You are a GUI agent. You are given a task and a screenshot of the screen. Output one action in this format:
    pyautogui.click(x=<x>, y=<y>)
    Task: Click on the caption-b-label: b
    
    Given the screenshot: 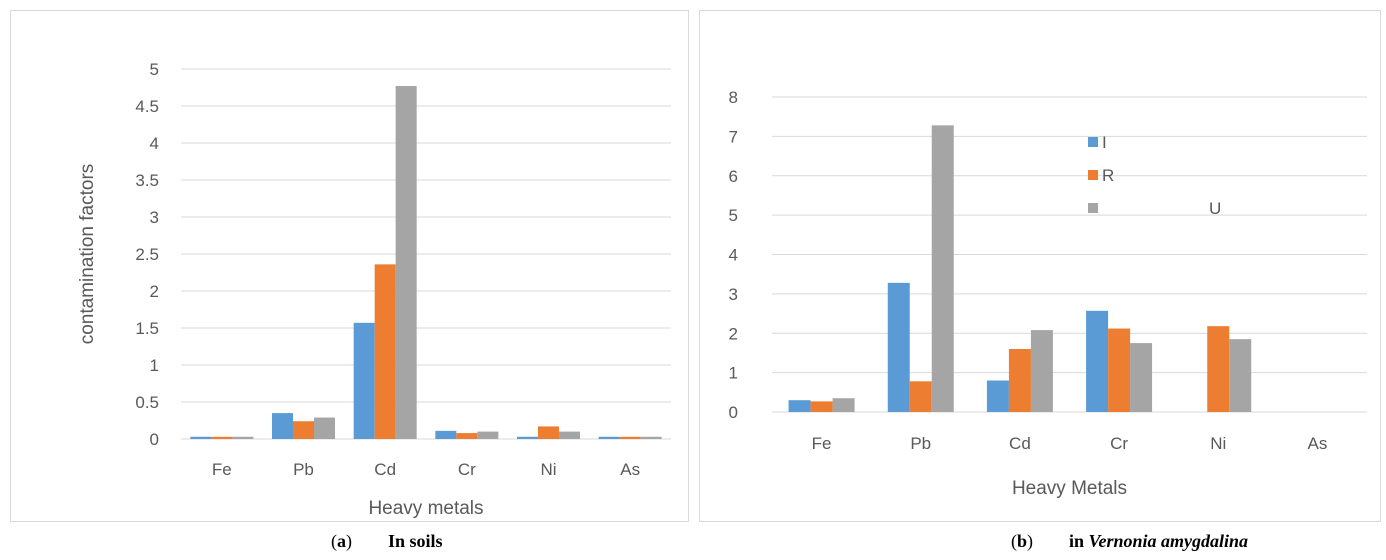 What is the action you would take?
    pyautogui.click(x=1022, y=541)
    